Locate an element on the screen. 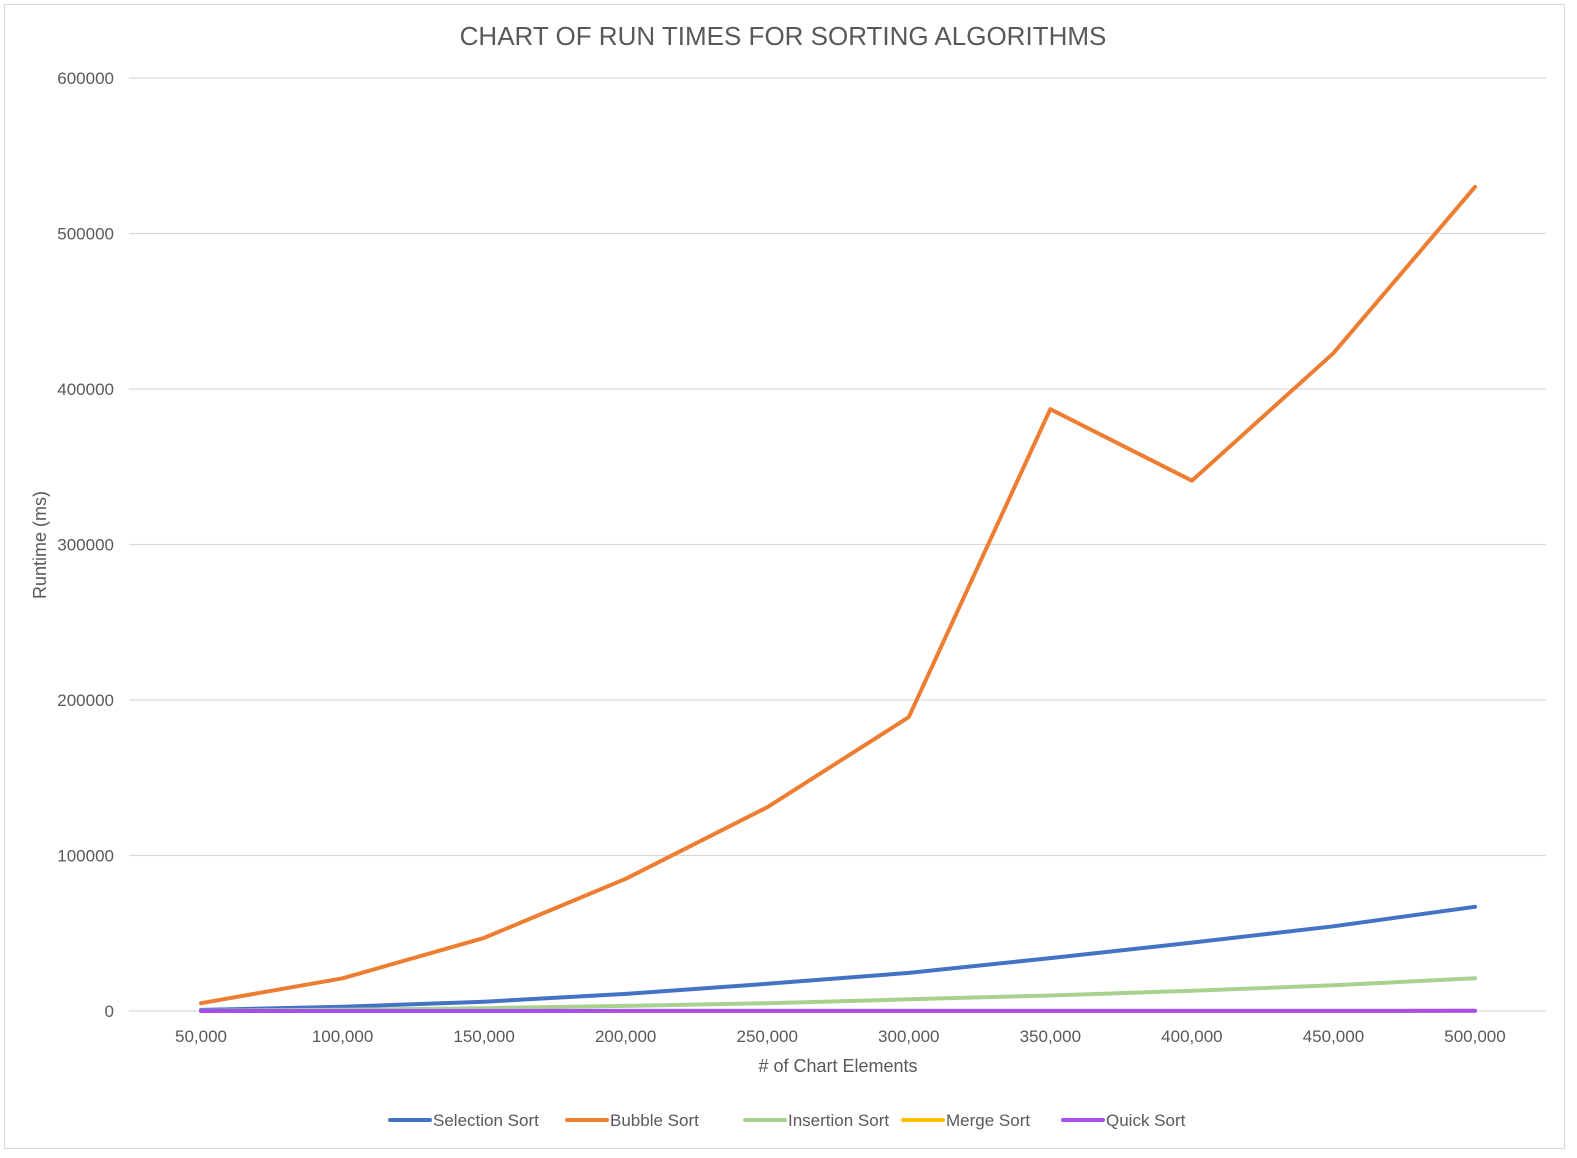 The image size is (1577, 1158). x-tick-label: 250,000 is located at coordinates (766, 1036).